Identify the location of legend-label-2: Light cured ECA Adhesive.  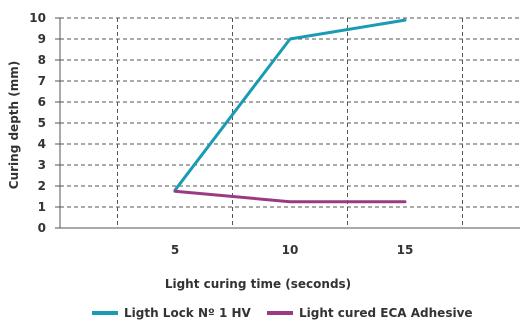
(386, 313).